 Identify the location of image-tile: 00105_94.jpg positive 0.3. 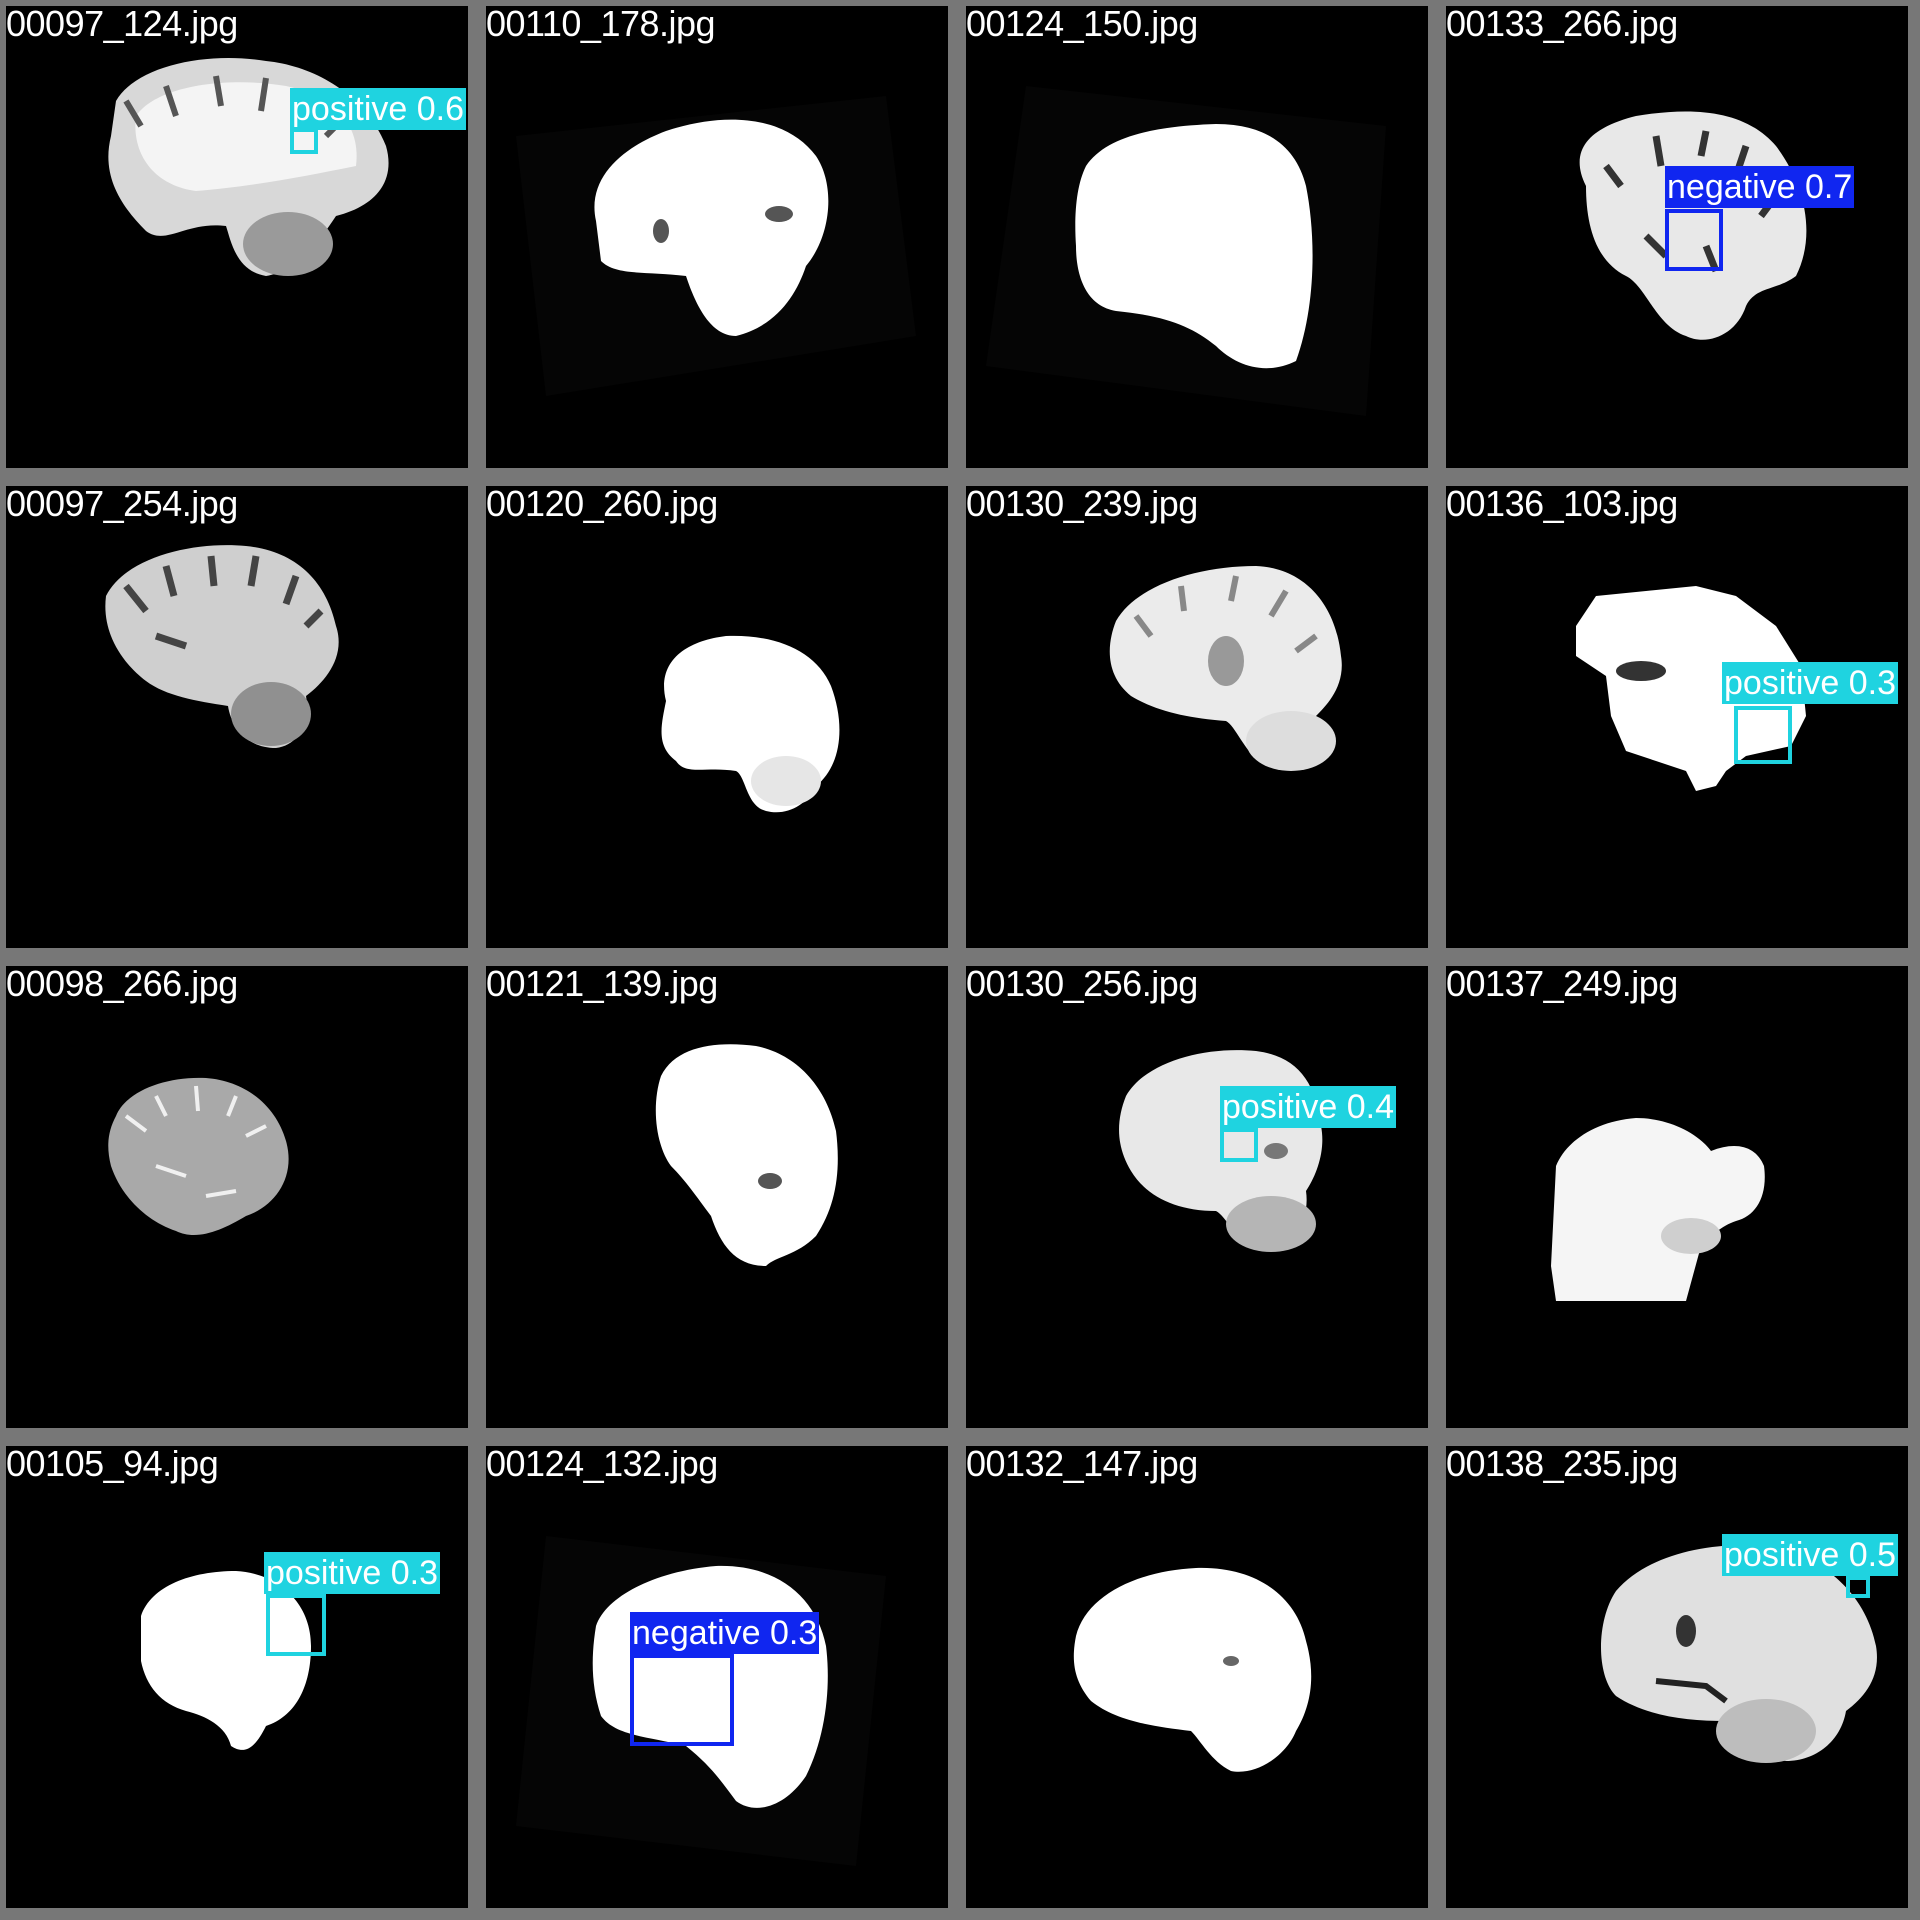
(240, 1680).